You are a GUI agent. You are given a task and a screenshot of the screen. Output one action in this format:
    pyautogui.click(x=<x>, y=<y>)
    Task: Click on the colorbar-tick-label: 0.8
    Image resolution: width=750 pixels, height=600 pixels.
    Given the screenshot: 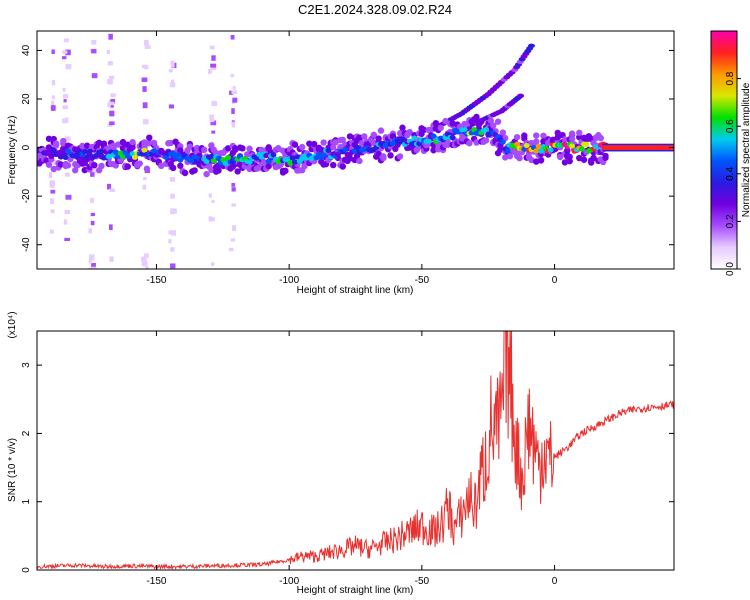 What is the action you would take?
    pyautogui.click(x=730, y=78)
    